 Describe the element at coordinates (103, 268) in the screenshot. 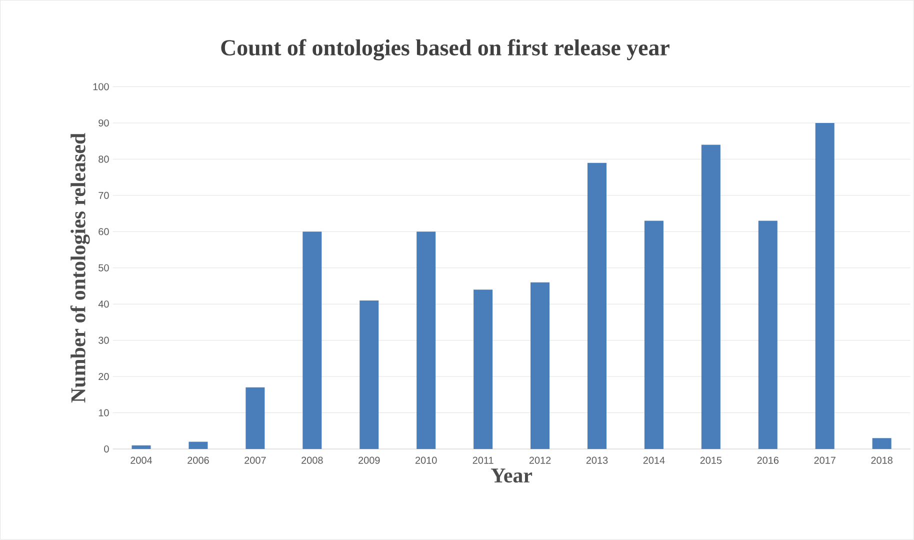

I see `y-tick-label: 50` at that location.